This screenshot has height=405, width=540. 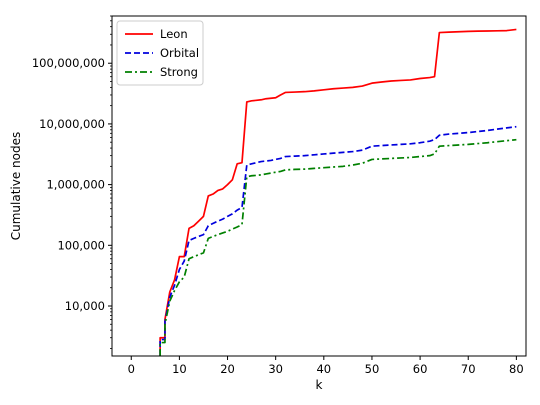 I want to click on x-tick-label: 0, so click(x=131, y=369).